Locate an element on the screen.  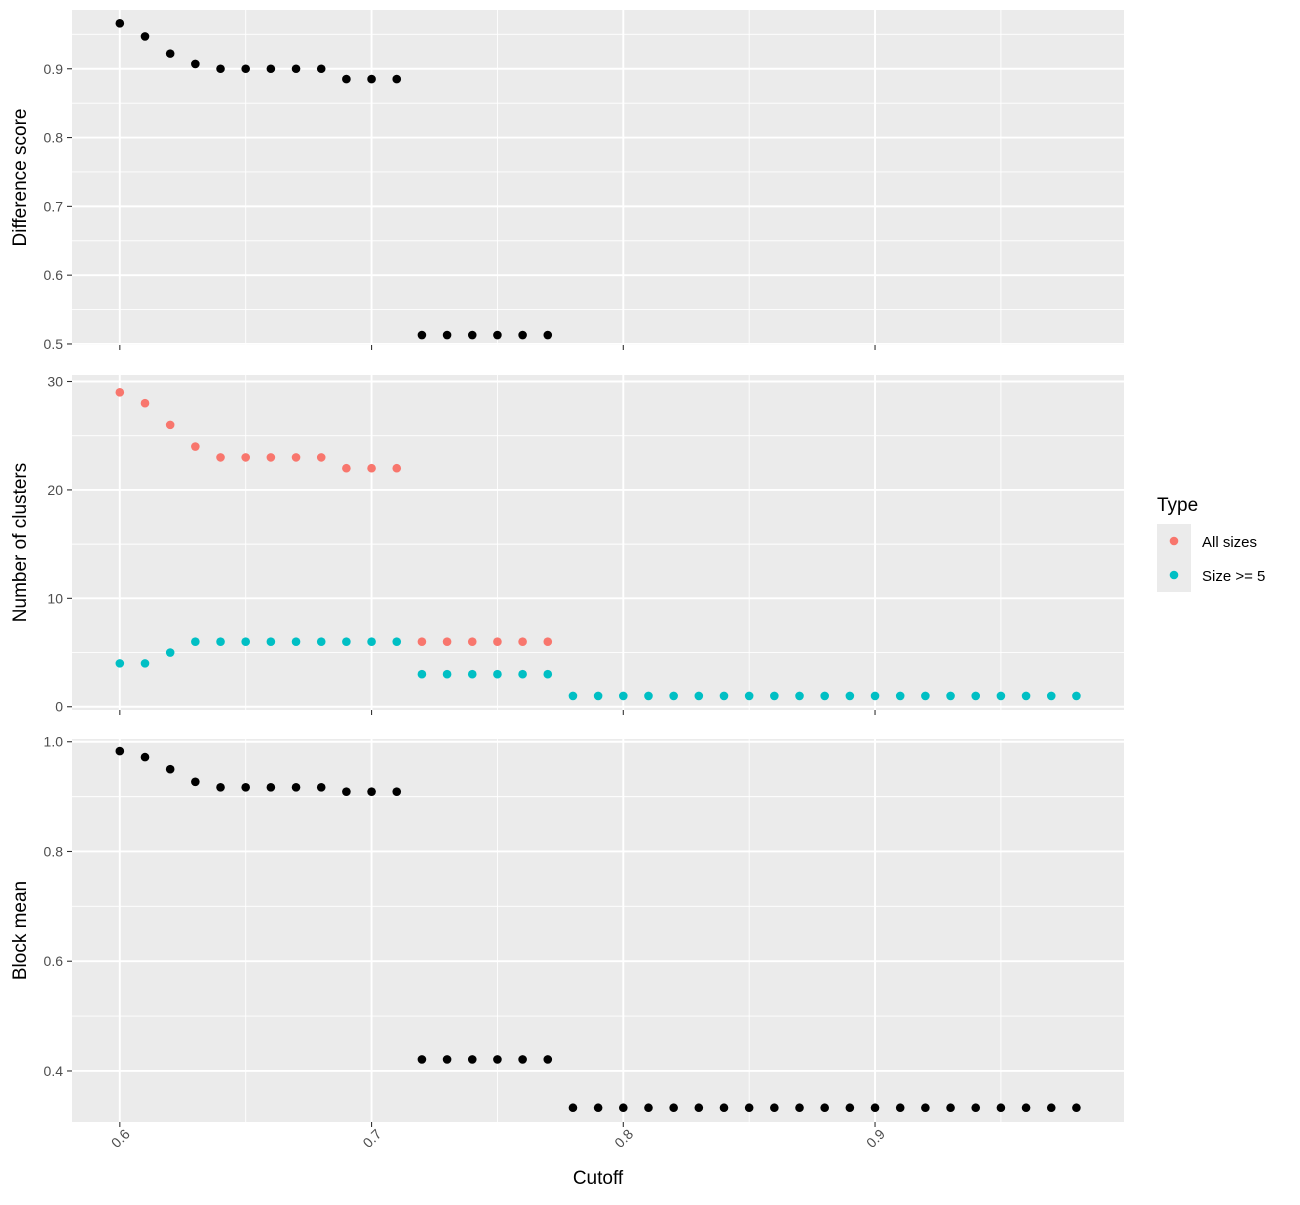
legend-title: Type is located at coordinates (1177, 505).